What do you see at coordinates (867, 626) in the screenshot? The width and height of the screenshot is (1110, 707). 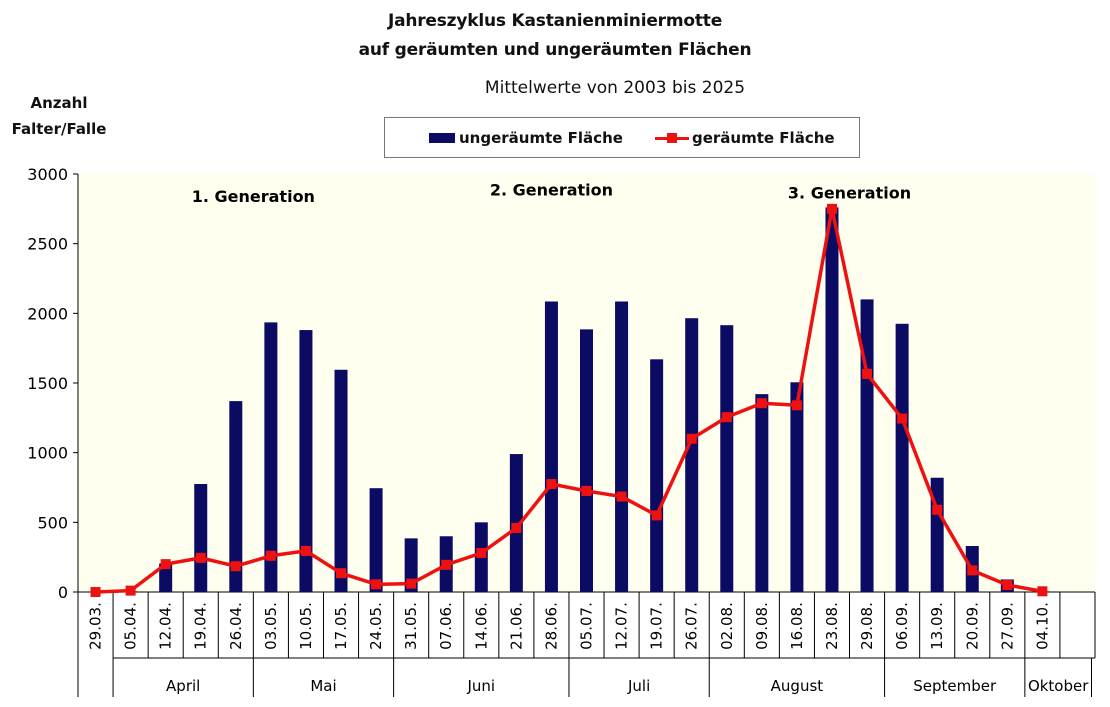 I see `x-tick-label: 29.08.` at bounding box center [867, 626].